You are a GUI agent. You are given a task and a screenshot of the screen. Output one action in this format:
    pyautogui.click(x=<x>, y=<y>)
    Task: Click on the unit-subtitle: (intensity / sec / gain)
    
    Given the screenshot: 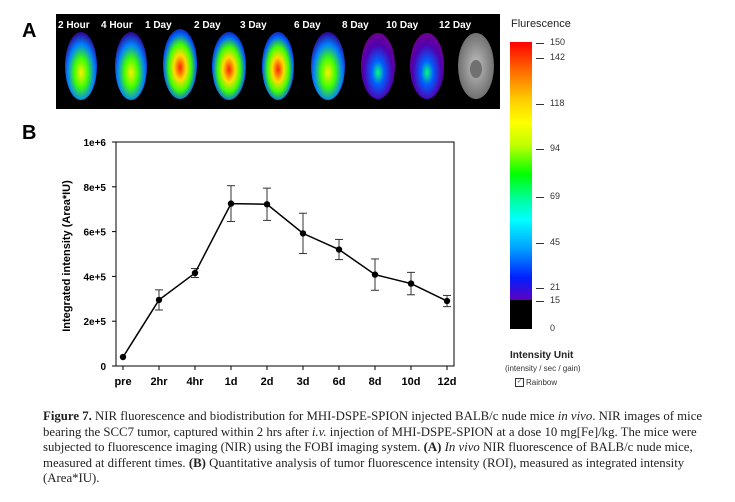 What is the action you would take?
    pyautogui.click(x=543, y=368)
    